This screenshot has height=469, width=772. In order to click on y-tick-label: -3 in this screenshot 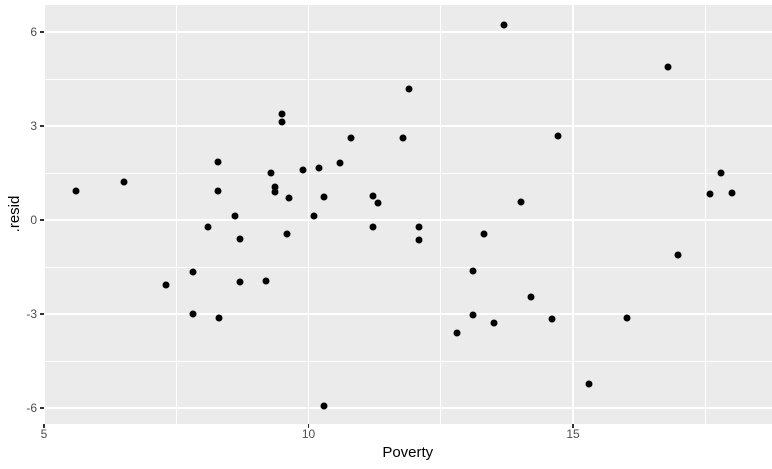, I will do `click(31, 314)`.